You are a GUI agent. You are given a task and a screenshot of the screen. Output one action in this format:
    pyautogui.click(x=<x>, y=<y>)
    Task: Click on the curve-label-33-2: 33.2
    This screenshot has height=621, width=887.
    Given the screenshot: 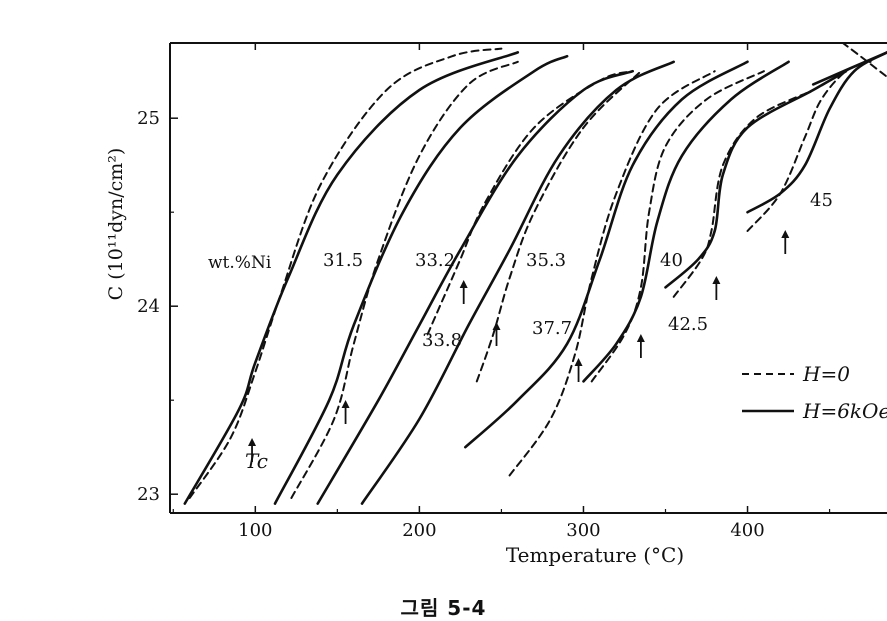 What is the action you would take?
    pyautogui.click(x=435, y=260)
    